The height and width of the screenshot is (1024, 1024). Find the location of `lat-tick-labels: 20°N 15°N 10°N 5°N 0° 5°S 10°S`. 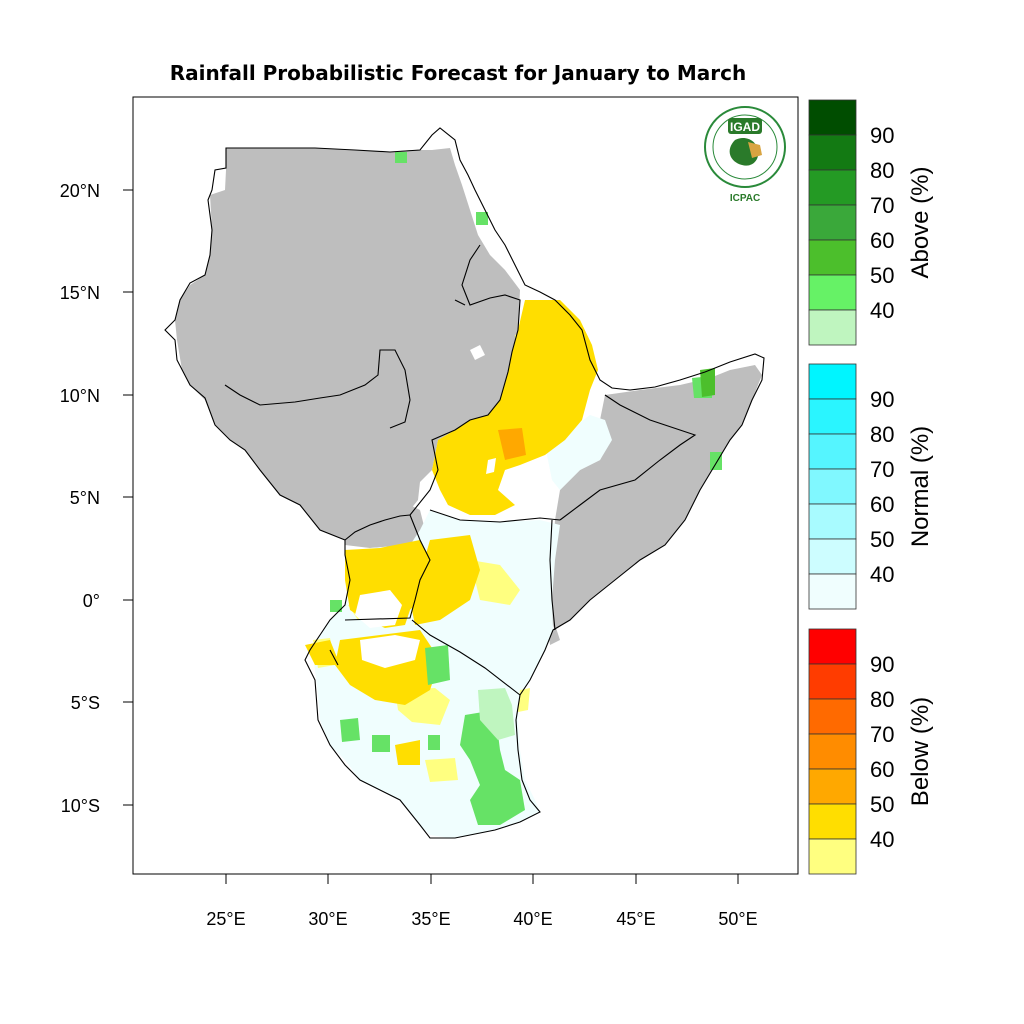

lat-tick-labels: 20°N 15°N 10°N 5°N 0° 5°S 10°S is located at coordinates (80, 498).